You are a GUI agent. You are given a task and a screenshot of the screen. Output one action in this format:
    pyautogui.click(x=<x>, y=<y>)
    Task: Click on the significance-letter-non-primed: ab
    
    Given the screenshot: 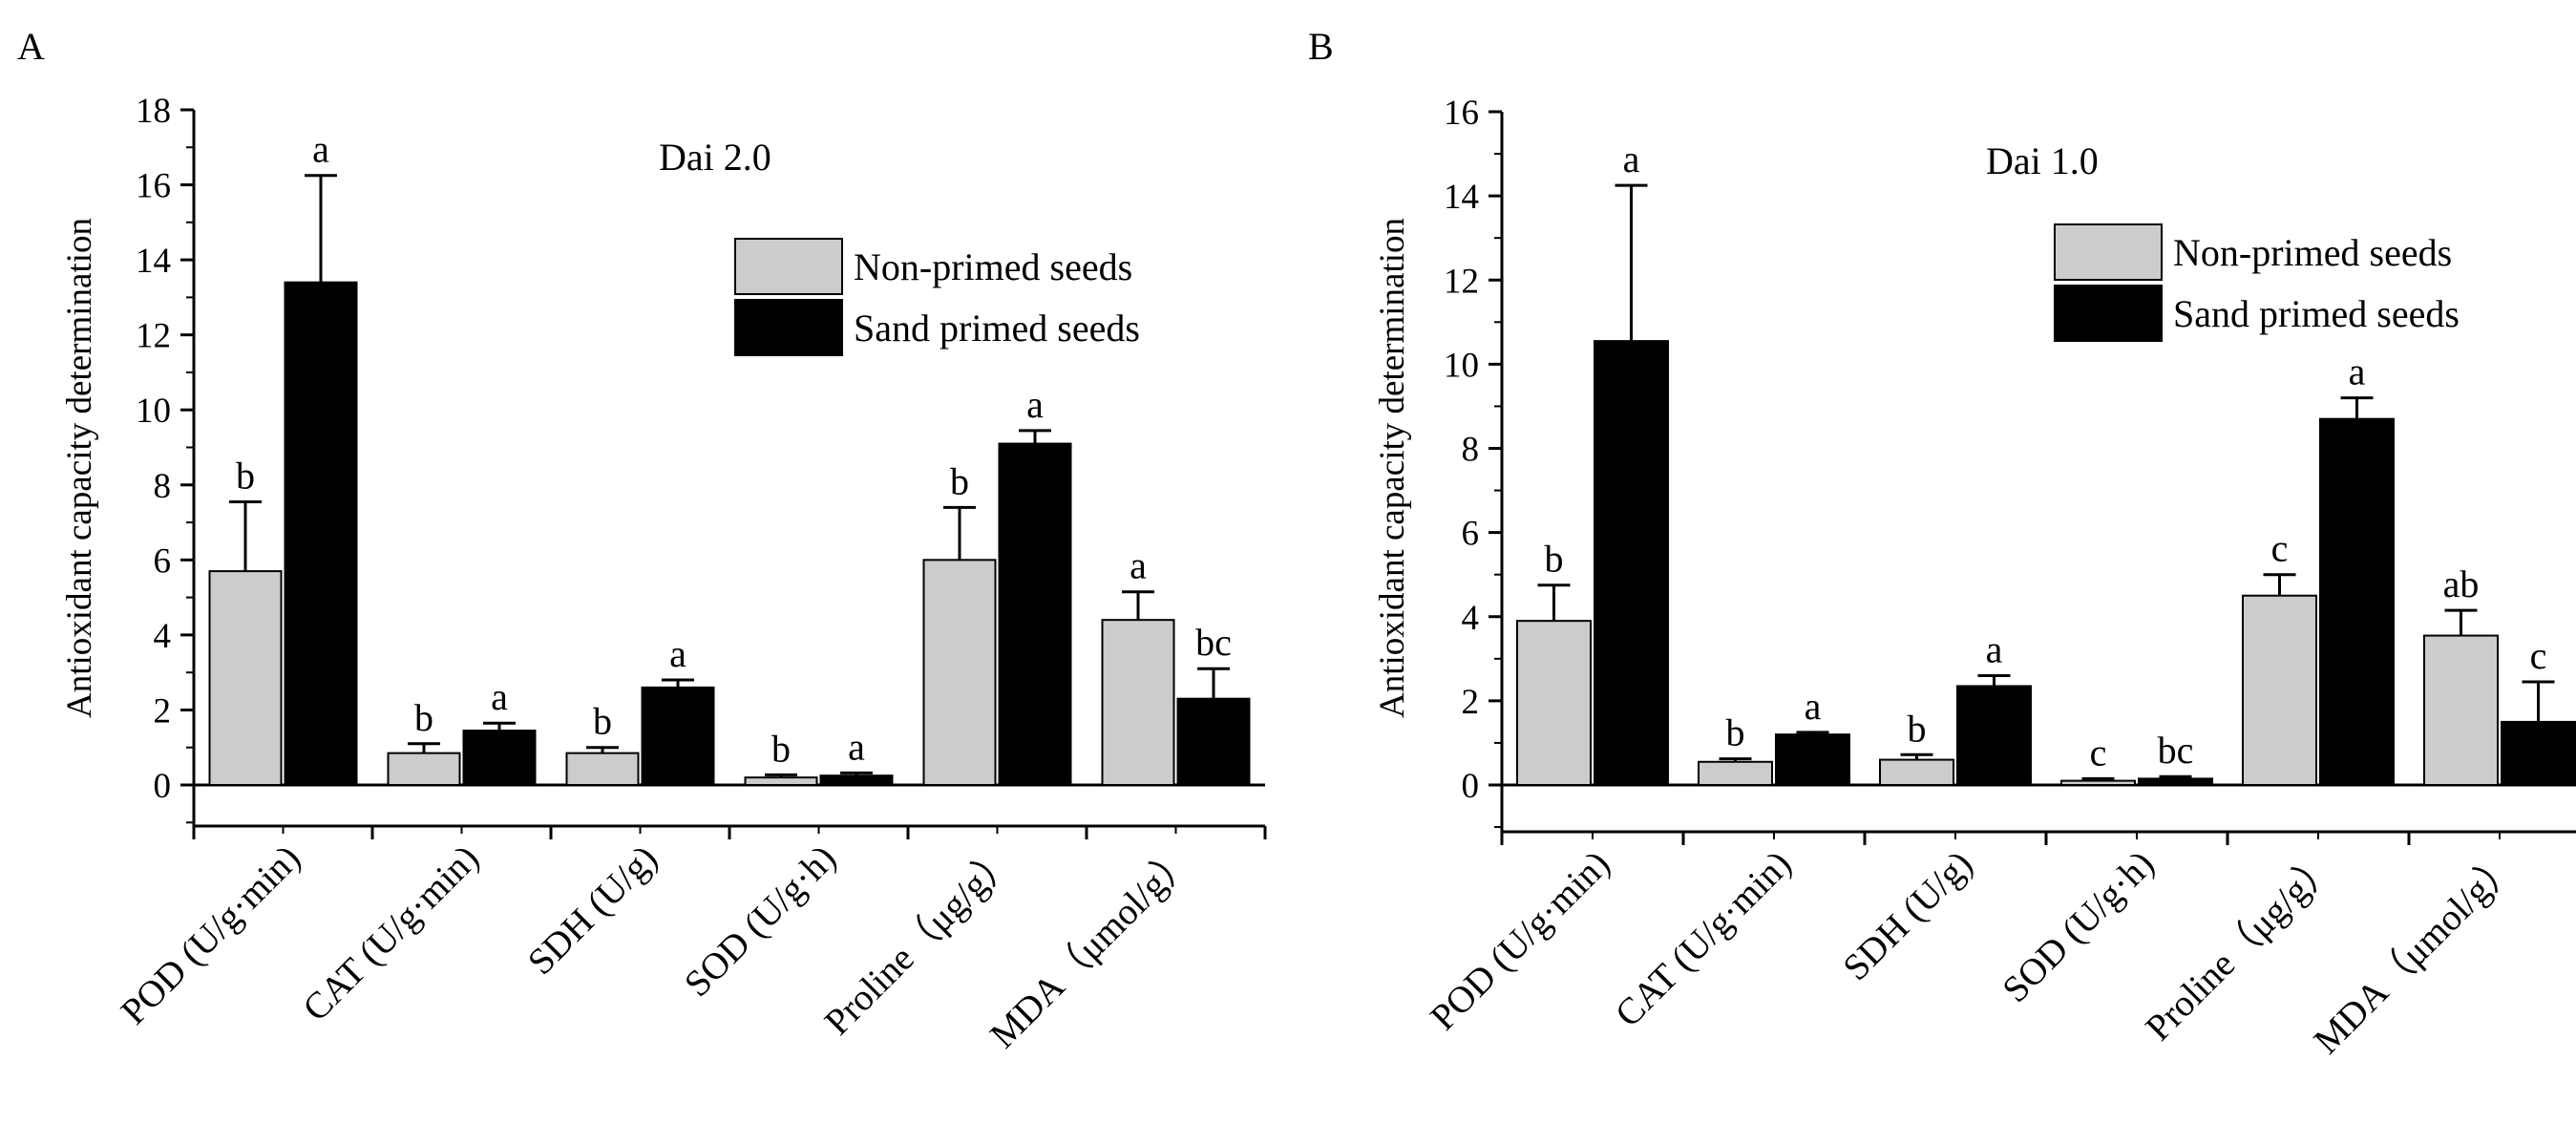 What is the action you would take?
    pyautogui.click(x=2461, y=583)
    